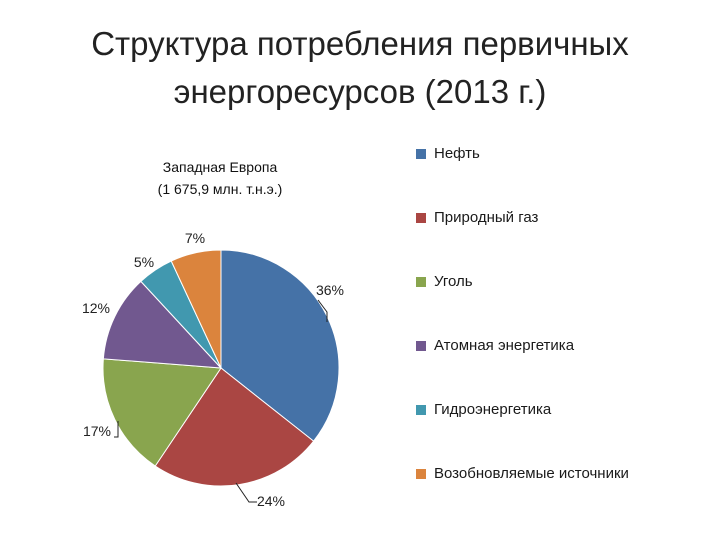  I want to click on data-label: 7%, so click(195, 238).